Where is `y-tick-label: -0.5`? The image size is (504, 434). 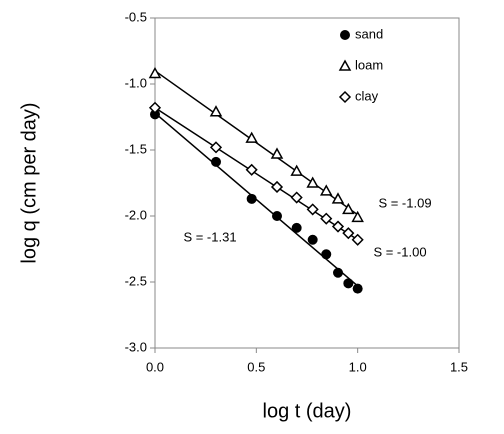 y-tick-label: -0.5 is located at coordinates (136, 16).